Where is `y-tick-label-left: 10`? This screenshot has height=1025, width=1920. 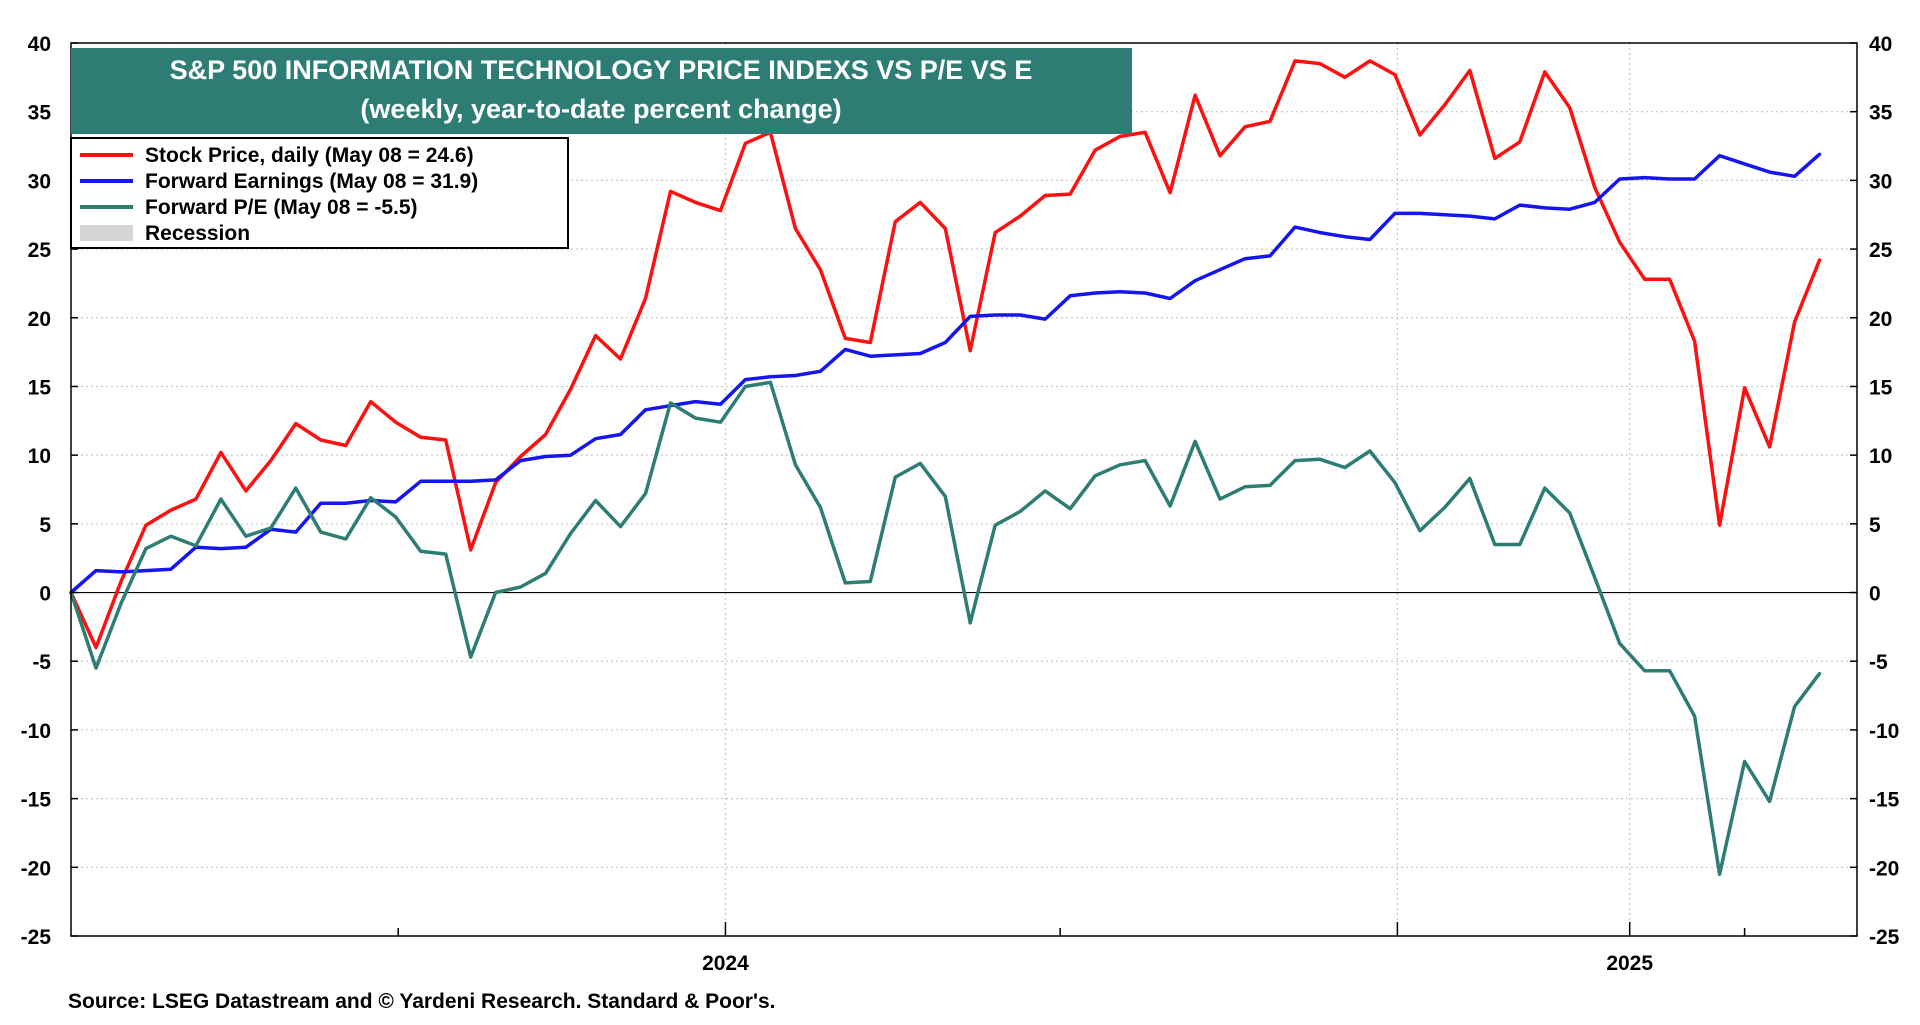 y-tick-label-left: 10 is located at coordinates (39, 456).